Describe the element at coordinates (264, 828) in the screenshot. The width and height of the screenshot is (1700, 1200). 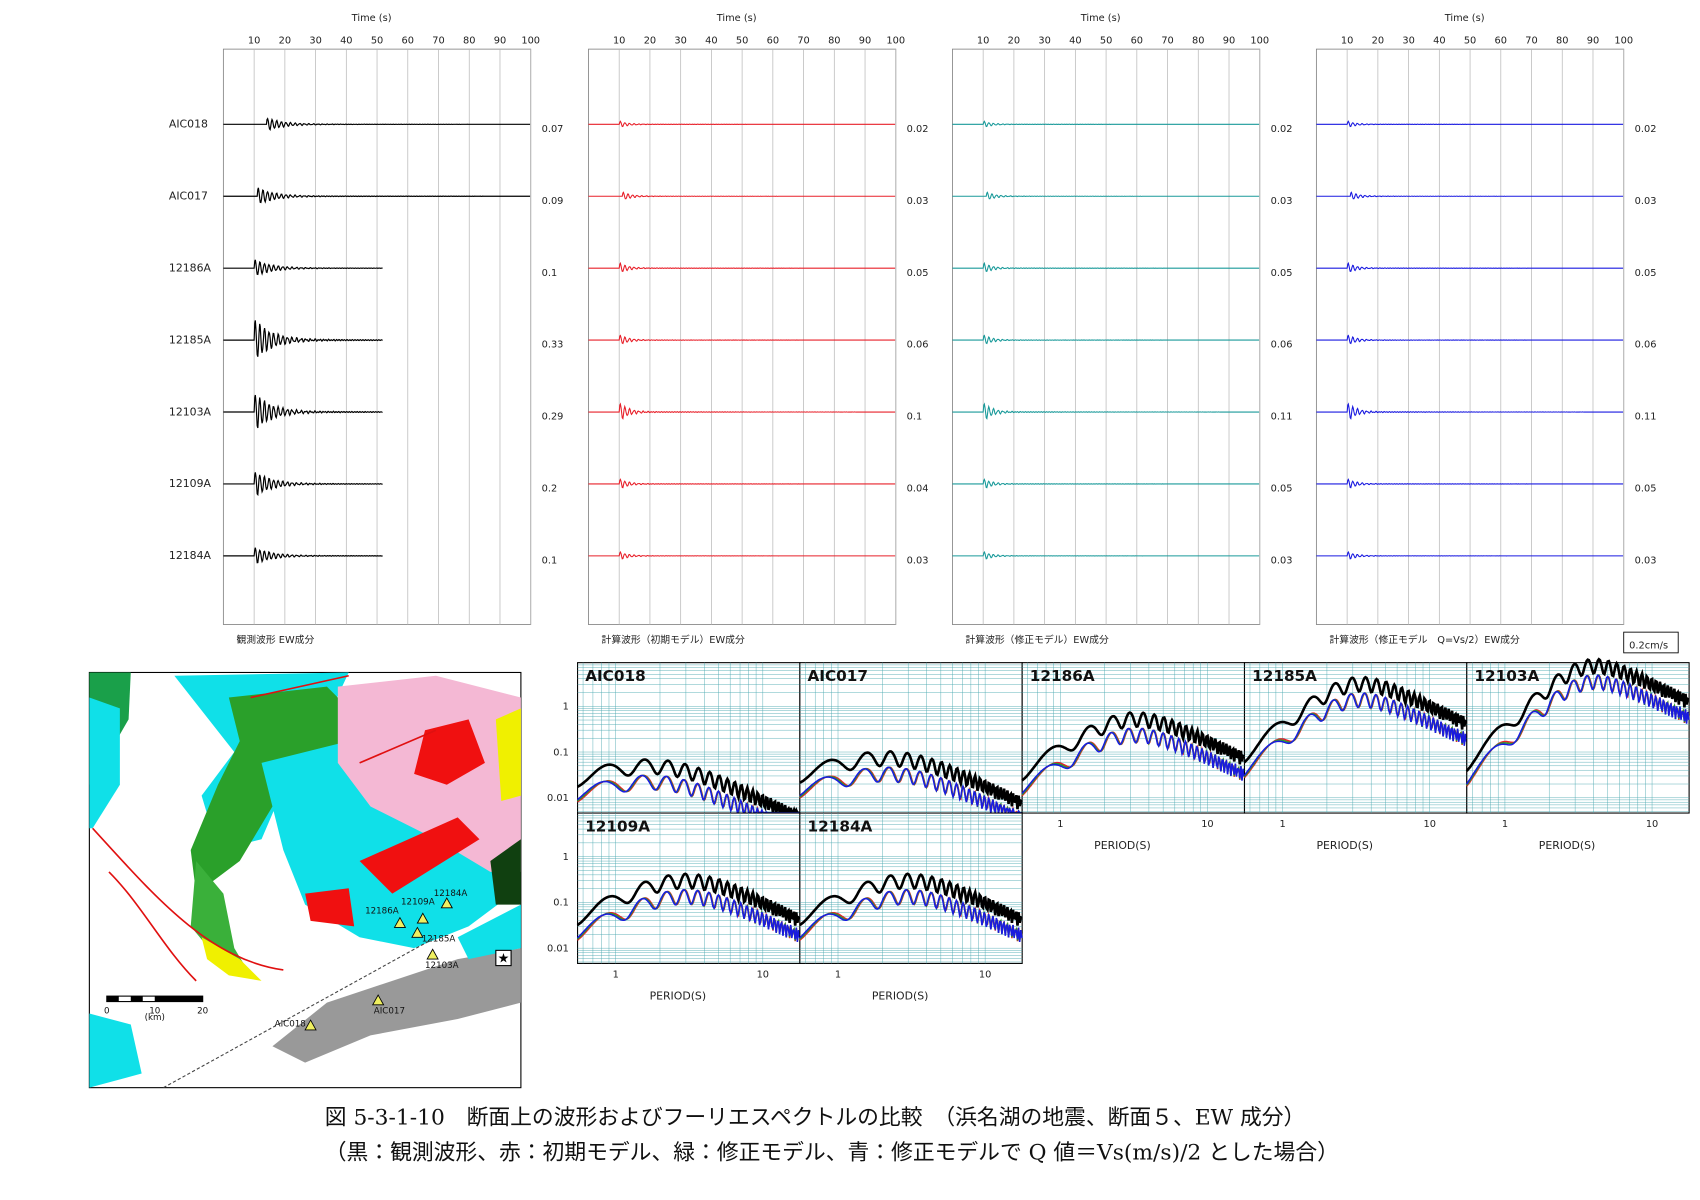
I see `fault-line` at that location.